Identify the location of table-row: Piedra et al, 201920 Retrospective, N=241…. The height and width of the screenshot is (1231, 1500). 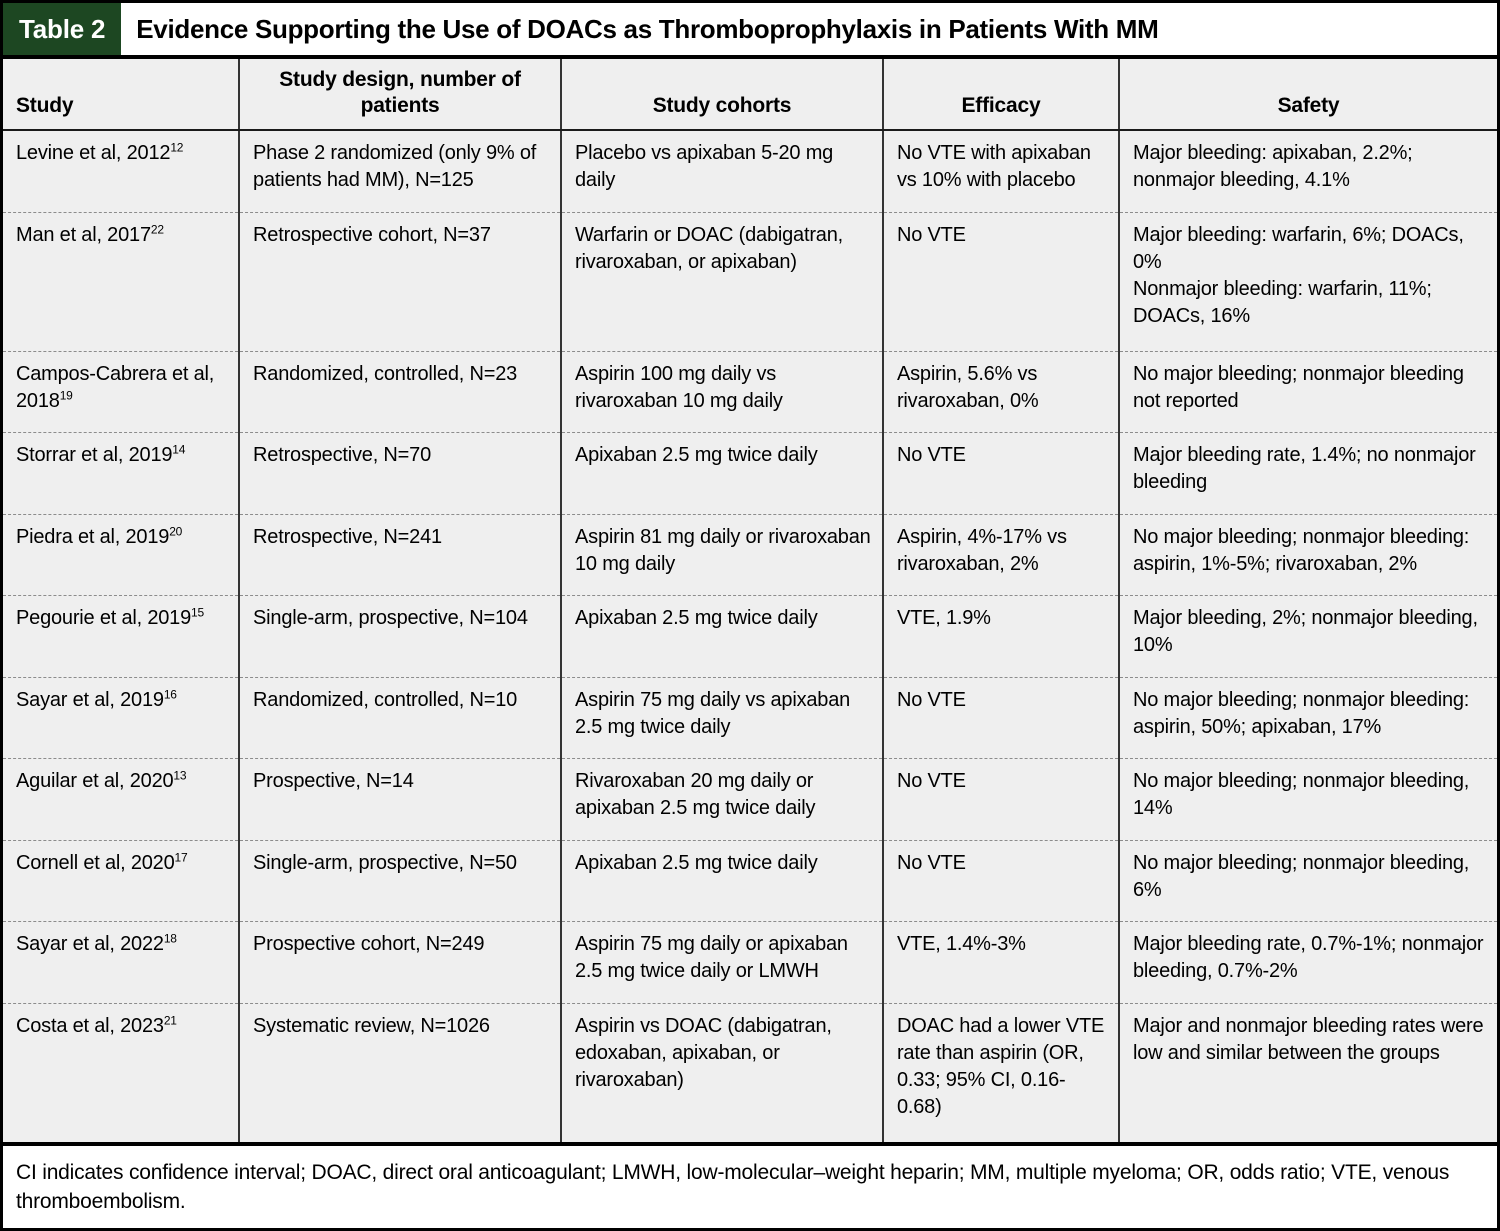
(750, 554).